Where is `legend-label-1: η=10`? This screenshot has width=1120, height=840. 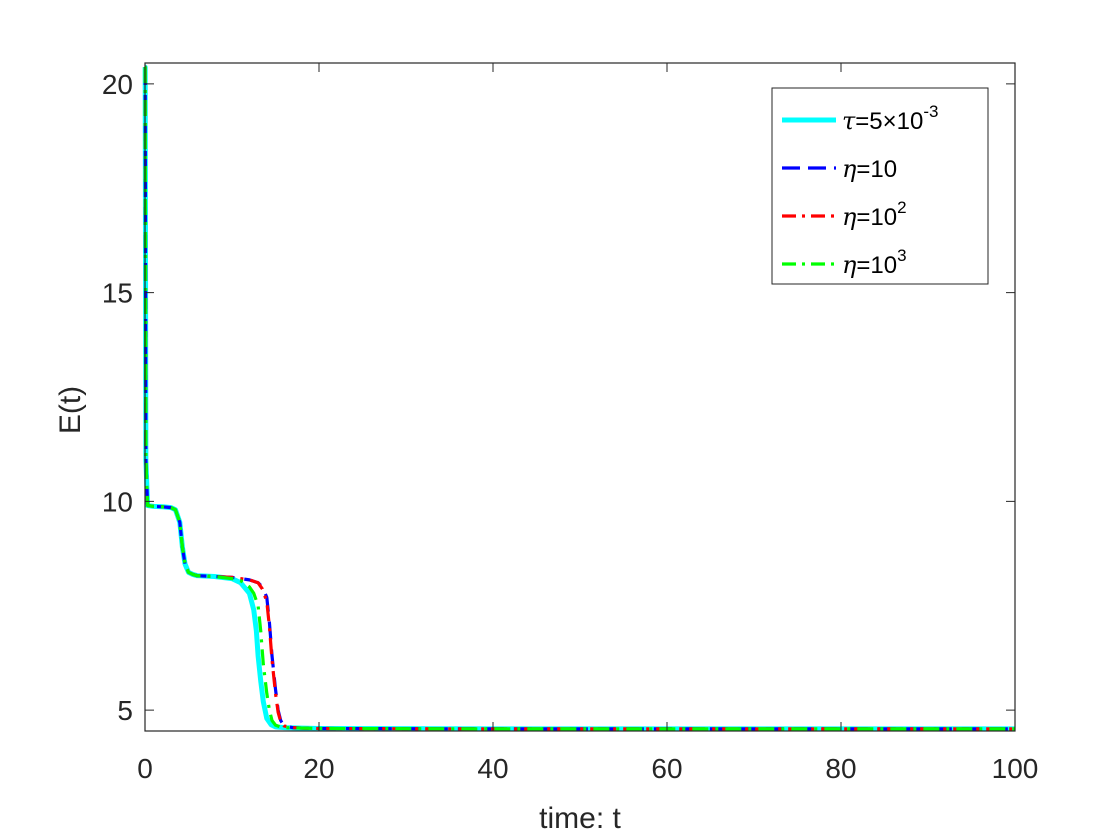
legend-label-1: η=10 is located at coordinates (869, 169).